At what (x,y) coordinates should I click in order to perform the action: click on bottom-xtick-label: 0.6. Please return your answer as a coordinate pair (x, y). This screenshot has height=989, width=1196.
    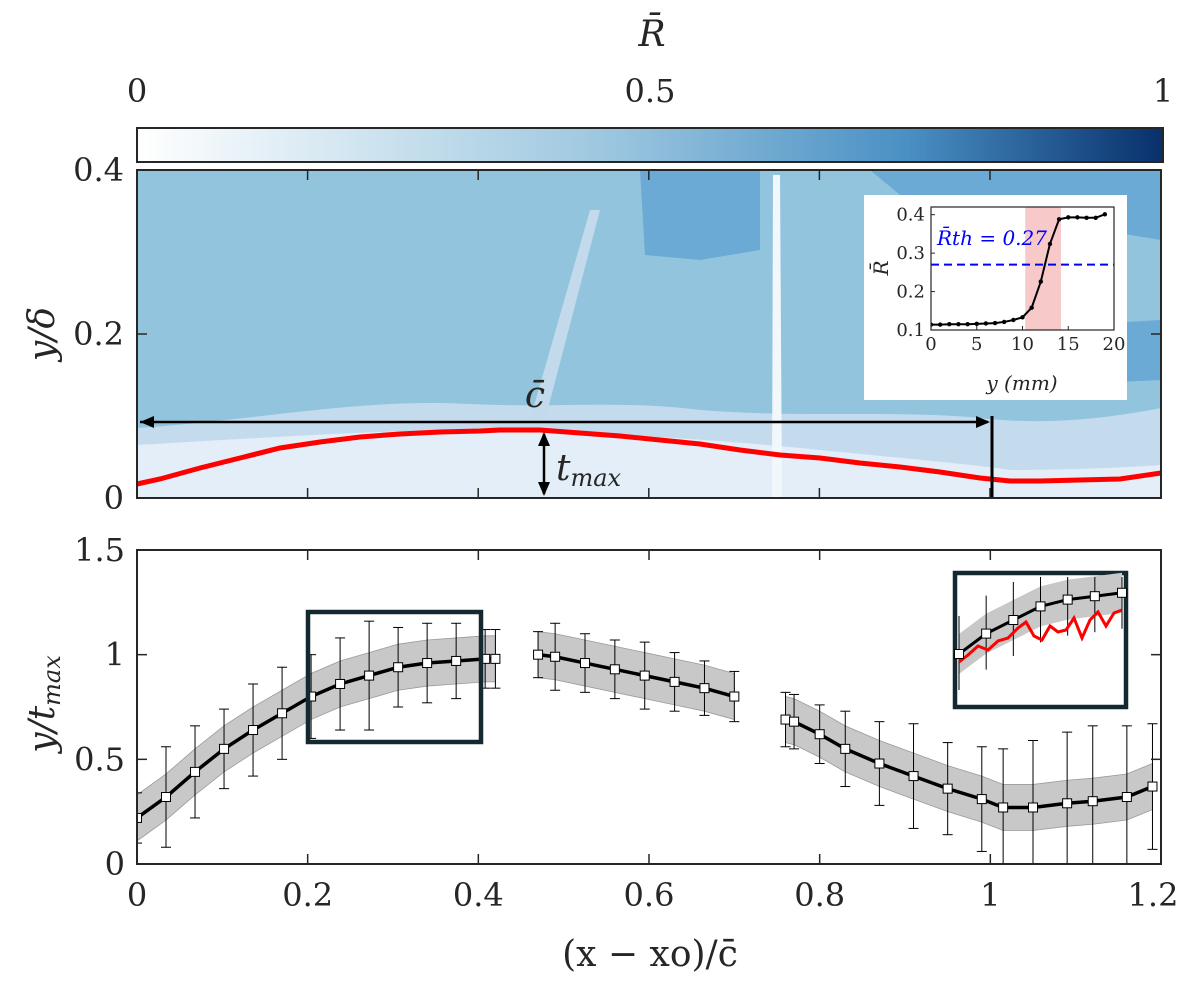
    Looking at the image, I should click on (649, 895).